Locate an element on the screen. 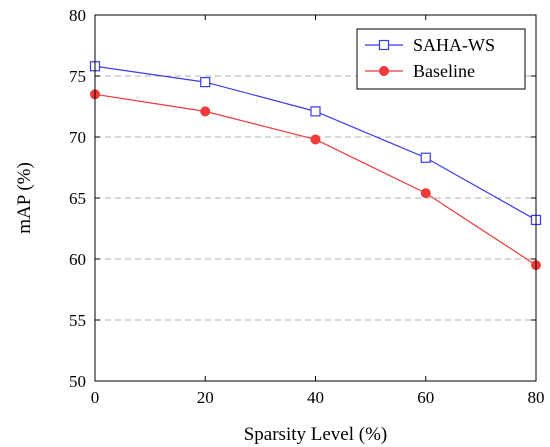 The height and width of the screenshot is (447, 550). x-tick-label: 0 is located at coordinates (95, 397).